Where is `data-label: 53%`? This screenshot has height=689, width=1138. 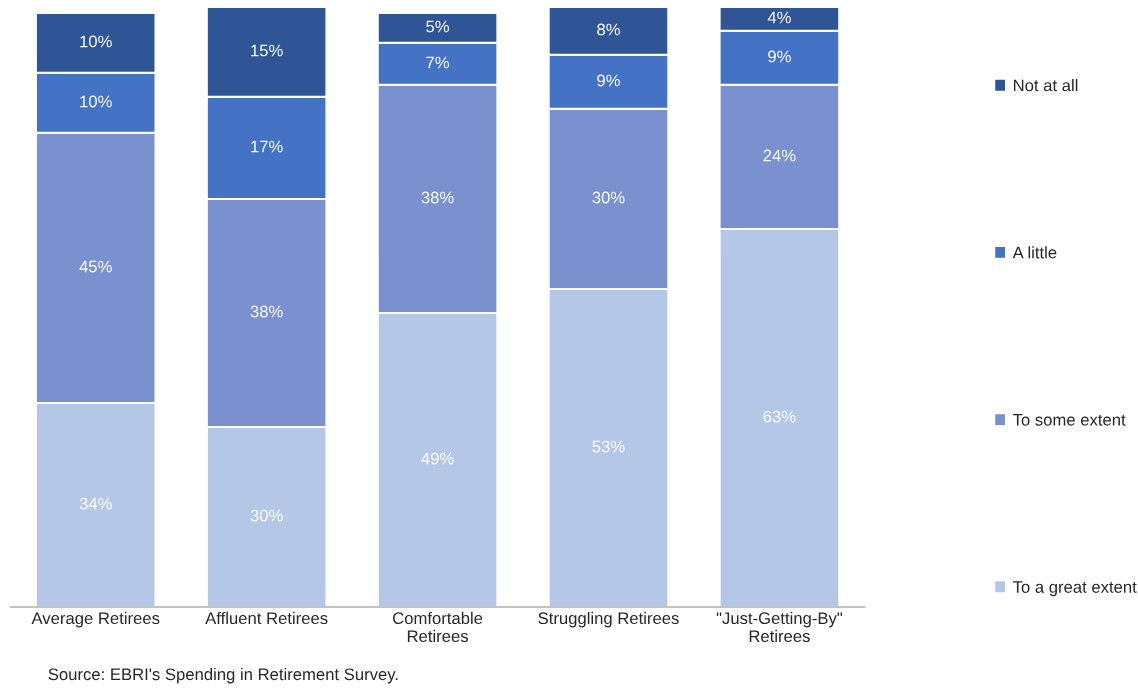
data-label: 53% is located at coordinates (608, 446).